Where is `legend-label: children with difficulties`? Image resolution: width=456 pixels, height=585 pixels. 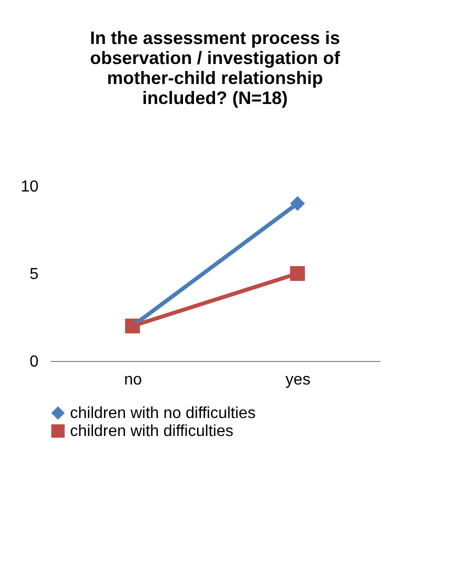
legend-label: children with difficulties is located at coordinates (152, 431).